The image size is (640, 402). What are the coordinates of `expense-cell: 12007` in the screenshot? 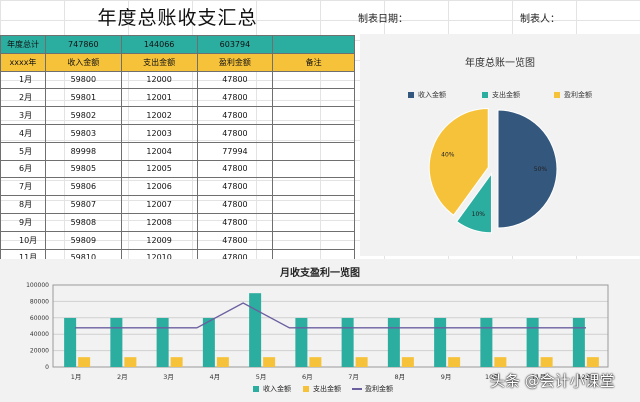 It's located at (159, 204).